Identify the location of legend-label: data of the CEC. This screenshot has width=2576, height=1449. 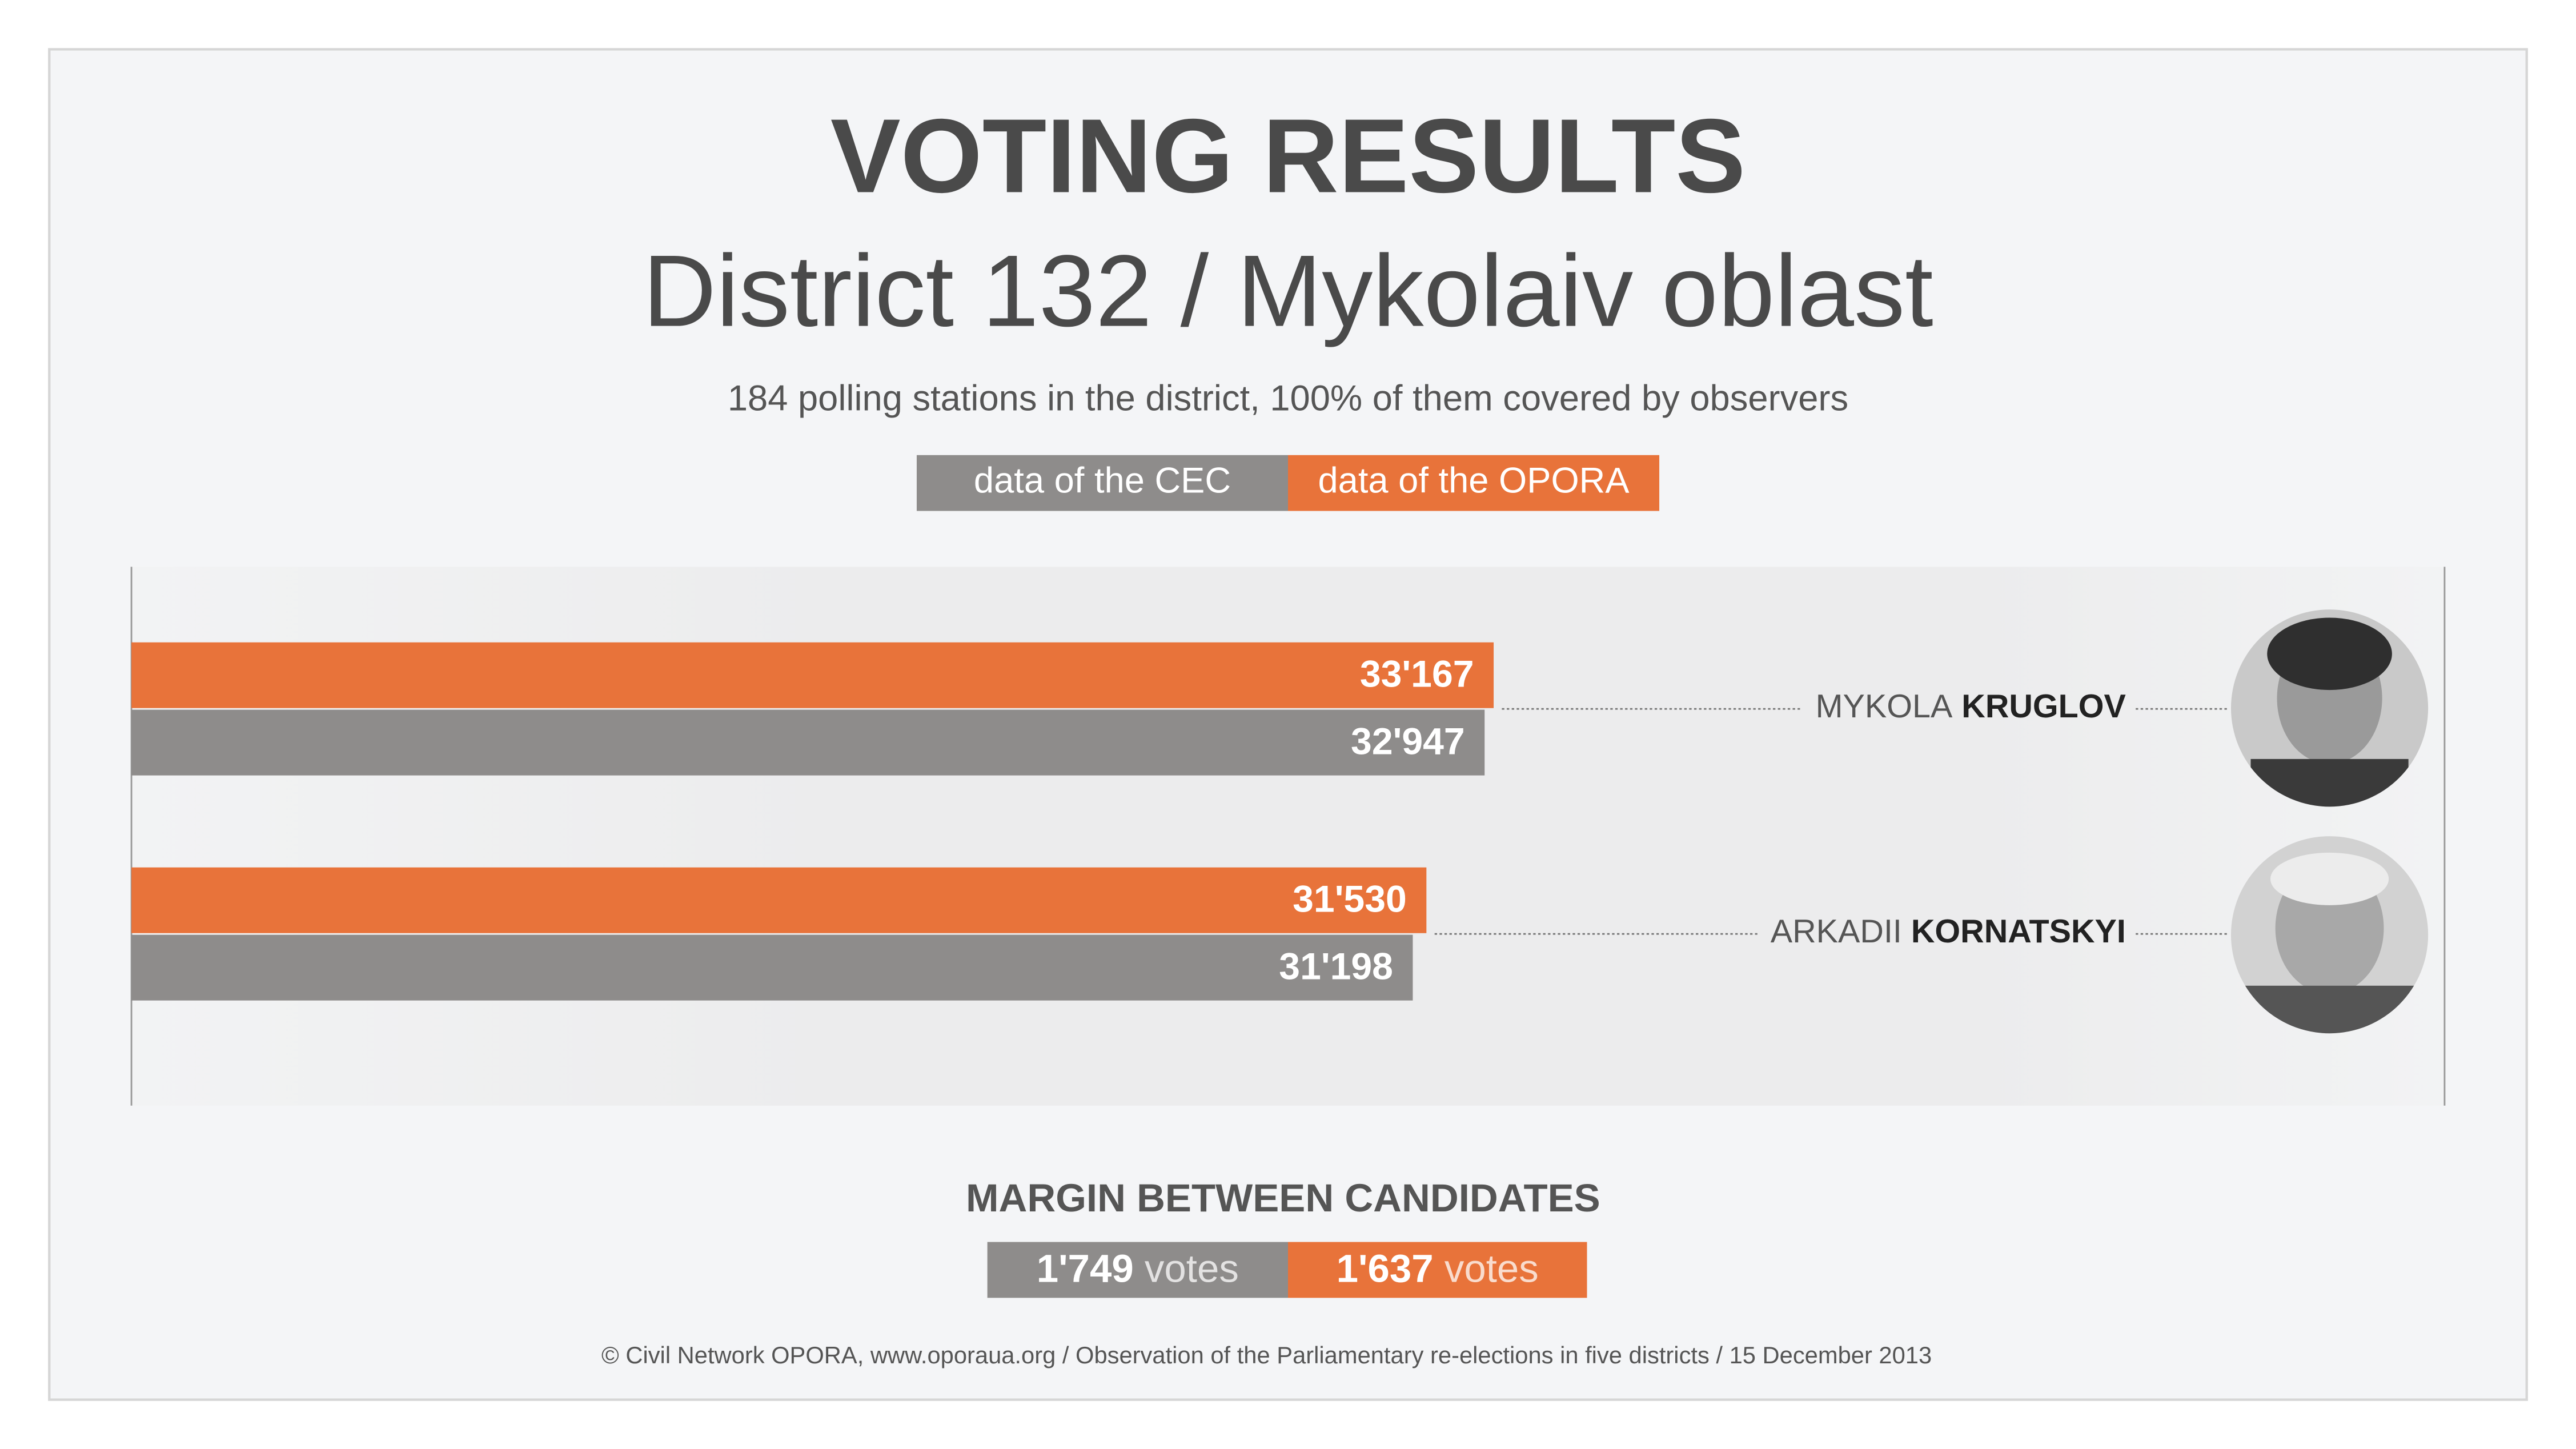
(1102, 480).